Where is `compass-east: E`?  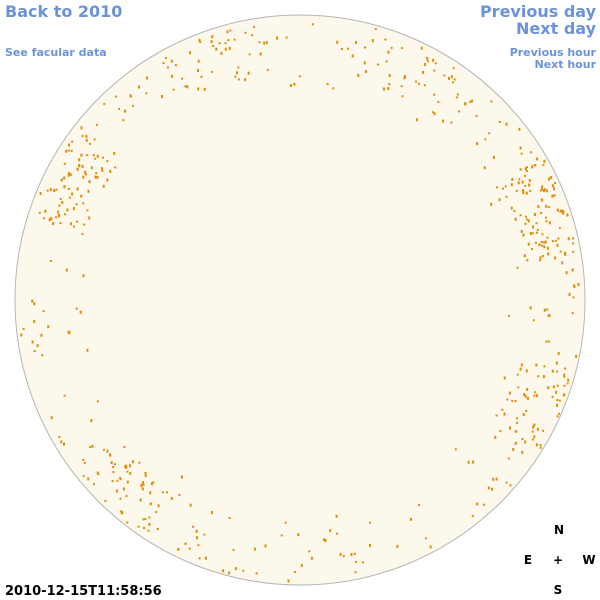
compass-east: E is located at coordinates (528, 560).